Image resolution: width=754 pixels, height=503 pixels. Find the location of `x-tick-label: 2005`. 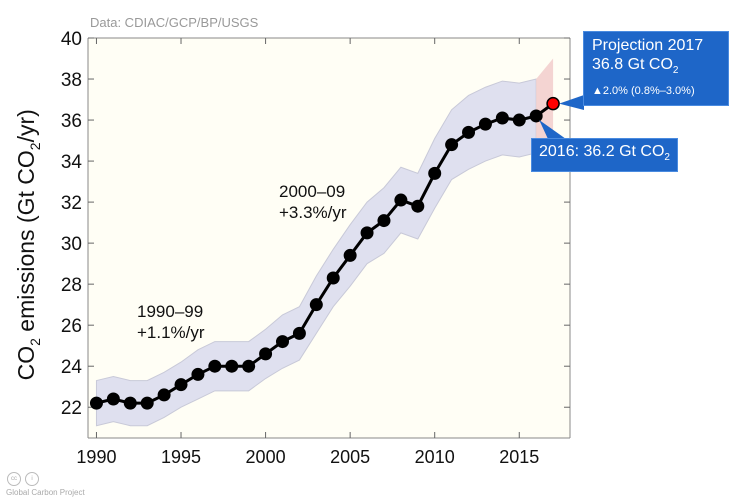

x-tick-label: 2005 is located at coordinates (350, 457).